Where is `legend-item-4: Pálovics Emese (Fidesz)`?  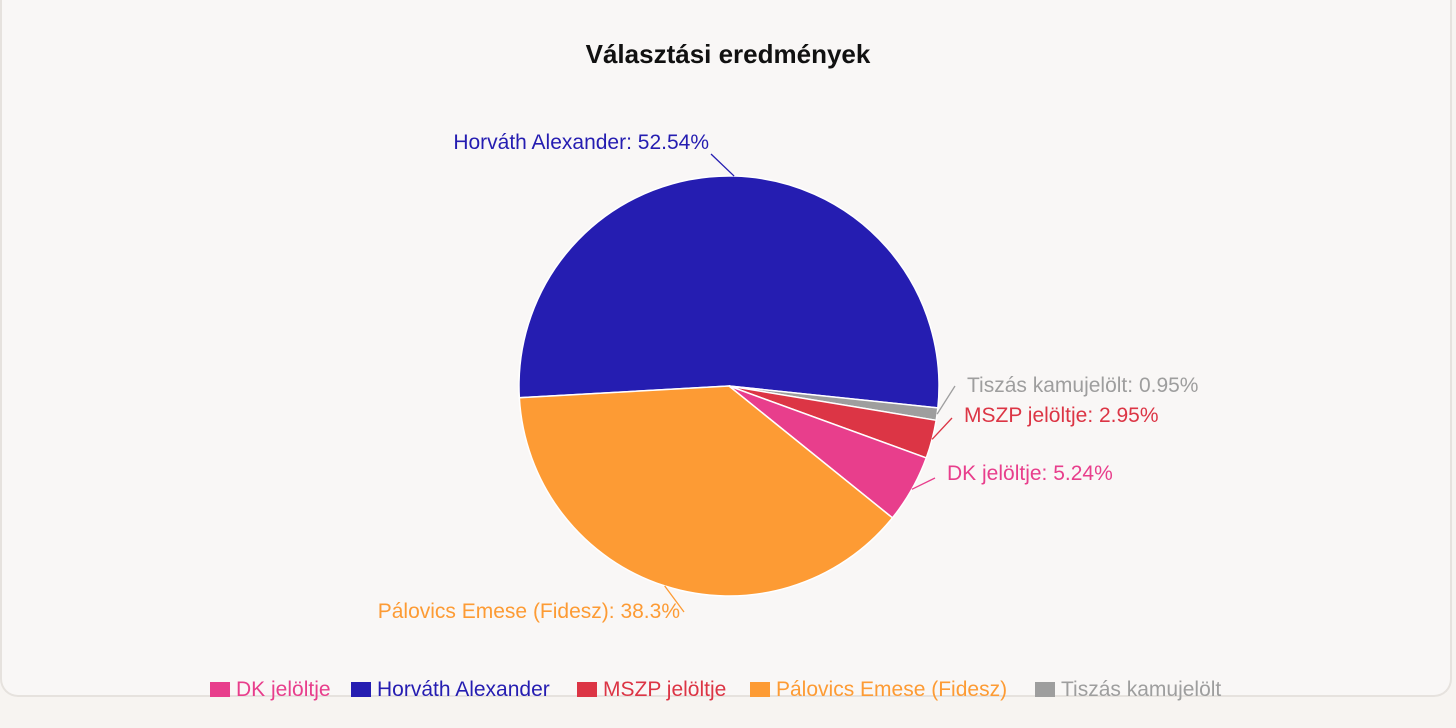 legend-item-4: Pálovics Emese (Fidesz) is located at coordinates (891, 689).